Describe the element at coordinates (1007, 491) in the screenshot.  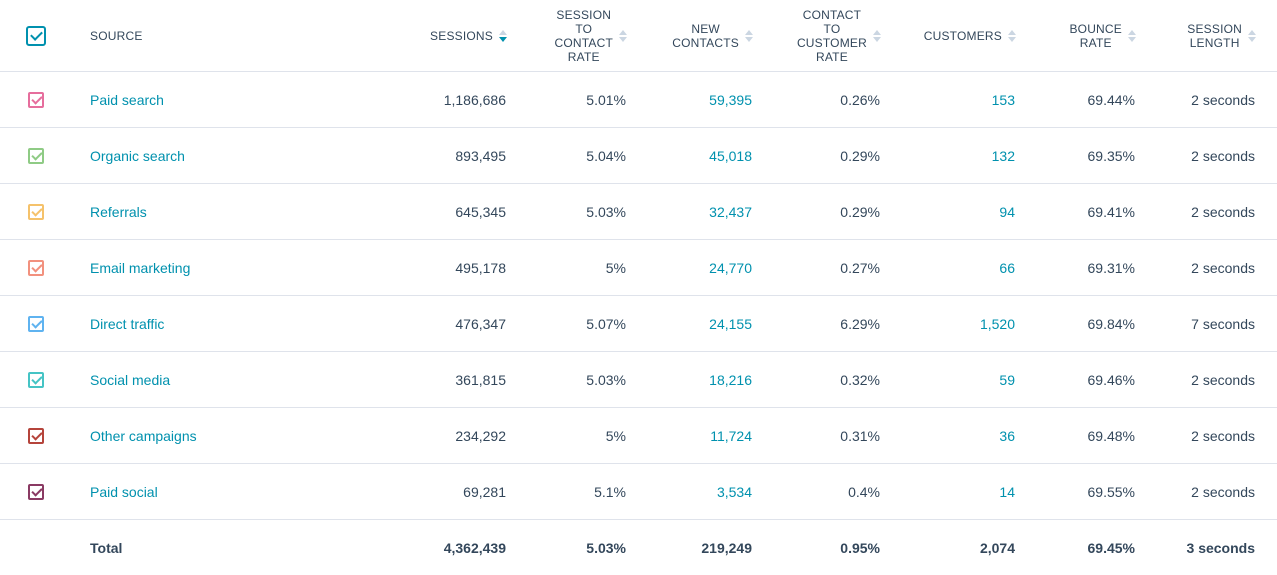
I see `customers-link: 14` at that location.